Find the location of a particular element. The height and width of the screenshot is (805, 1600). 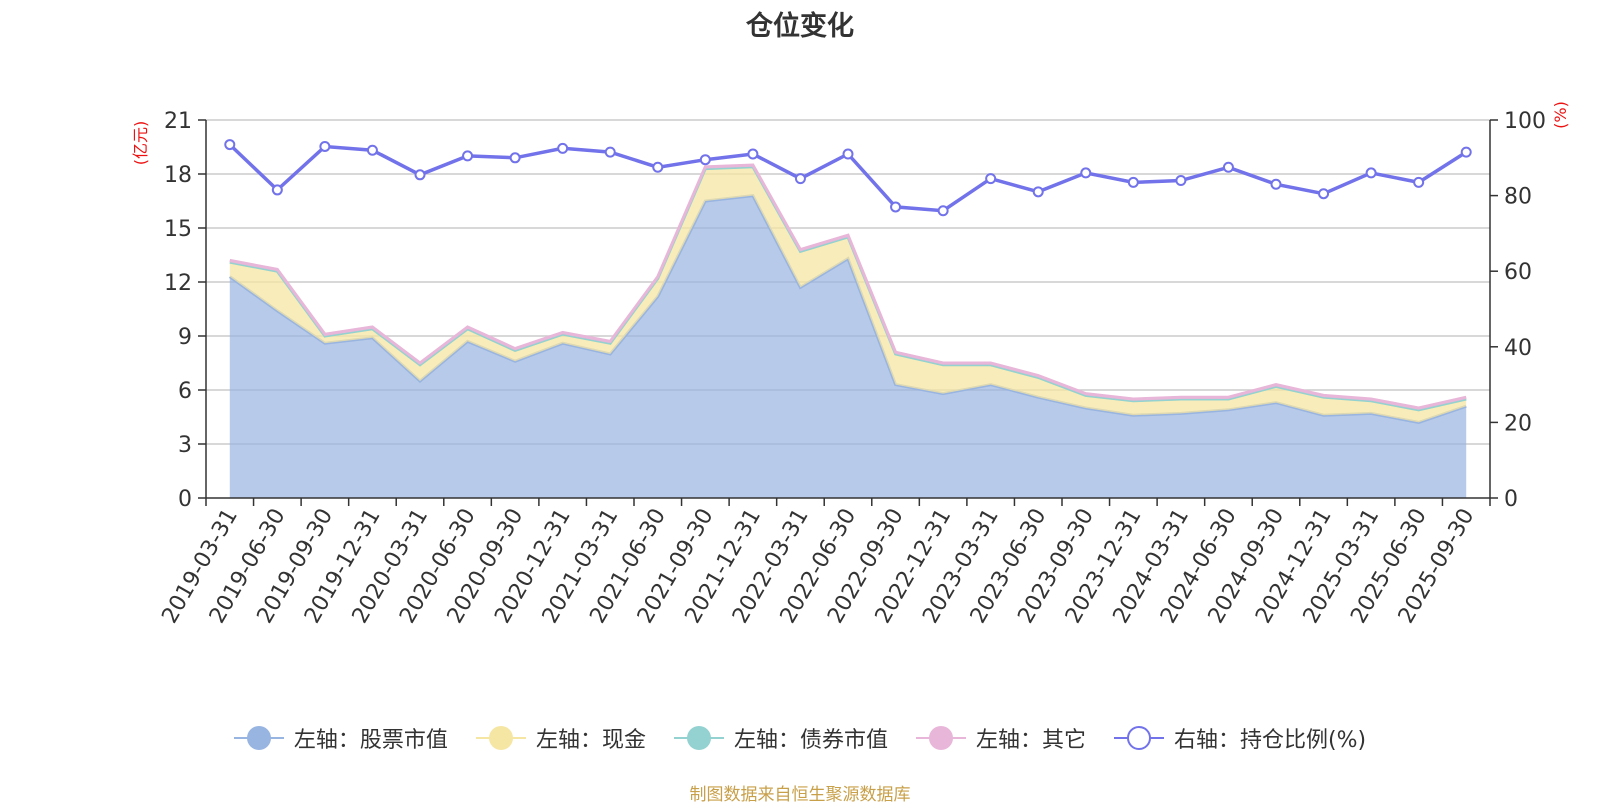

legend-marker-stock is located at coordinates (258, 738).